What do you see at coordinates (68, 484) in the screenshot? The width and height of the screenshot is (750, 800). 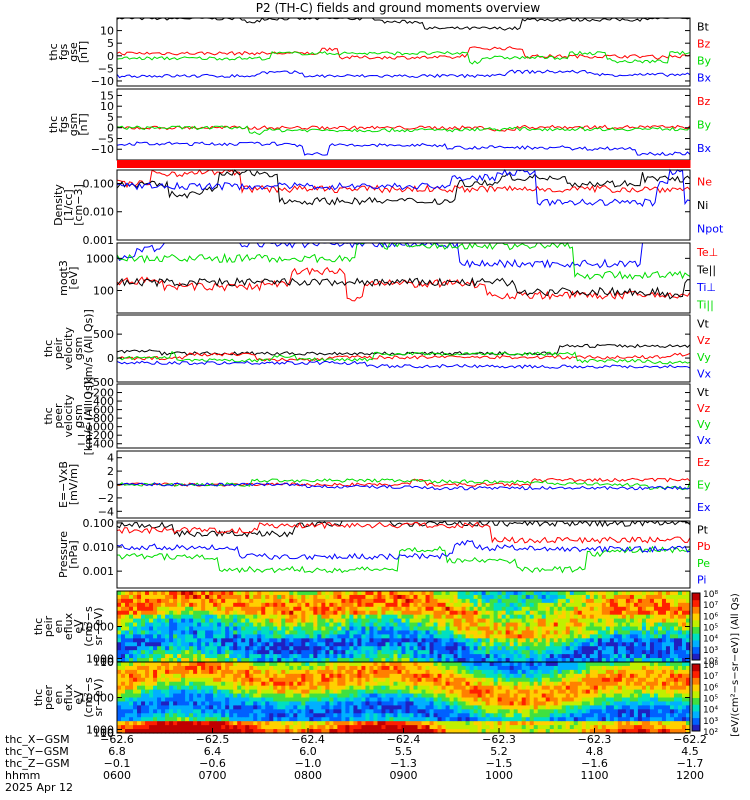 I see `y-axis-label: E=−VxB[mV/m]` at bounding box center [68, 484].